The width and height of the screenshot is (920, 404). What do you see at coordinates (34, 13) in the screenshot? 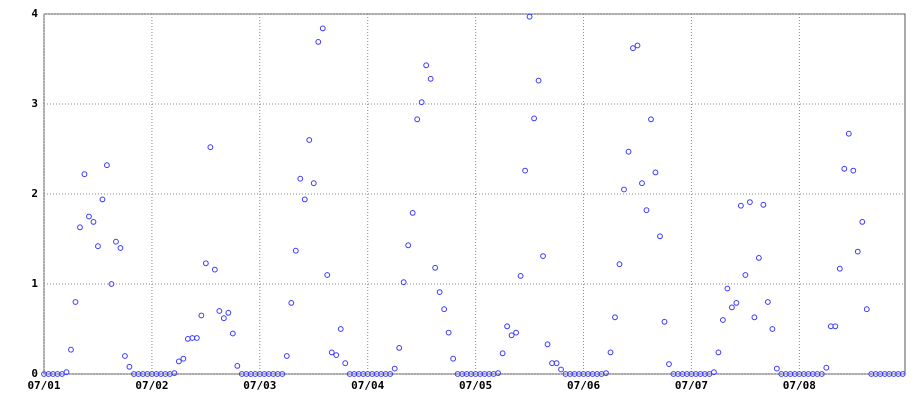
I see `y-tick-label: 4` at bounding box center [34, 13].